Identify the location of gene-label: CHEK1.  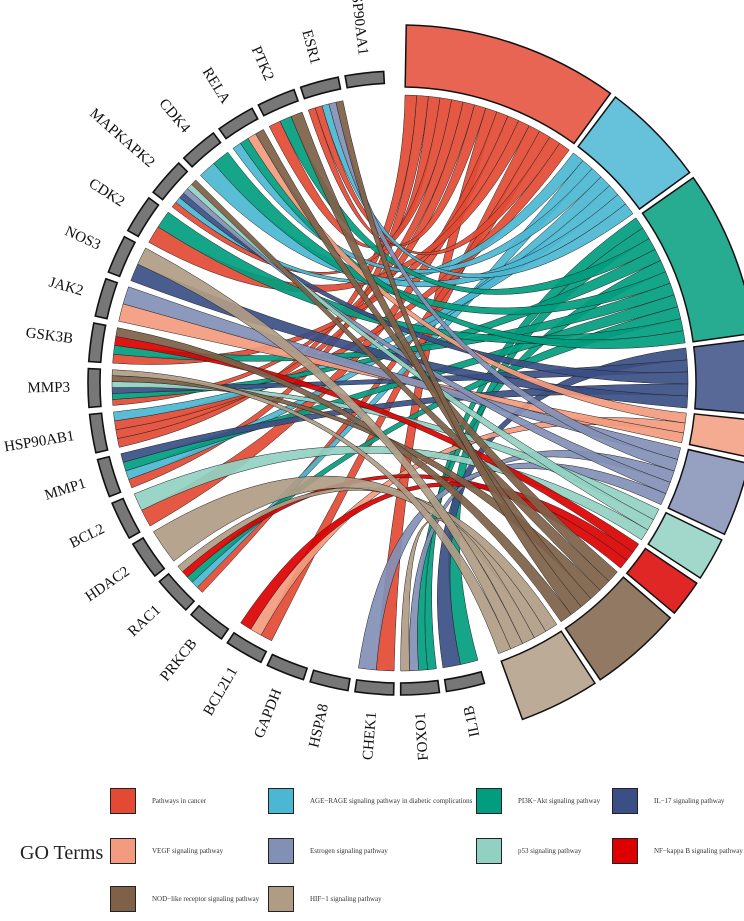
(370, 735).